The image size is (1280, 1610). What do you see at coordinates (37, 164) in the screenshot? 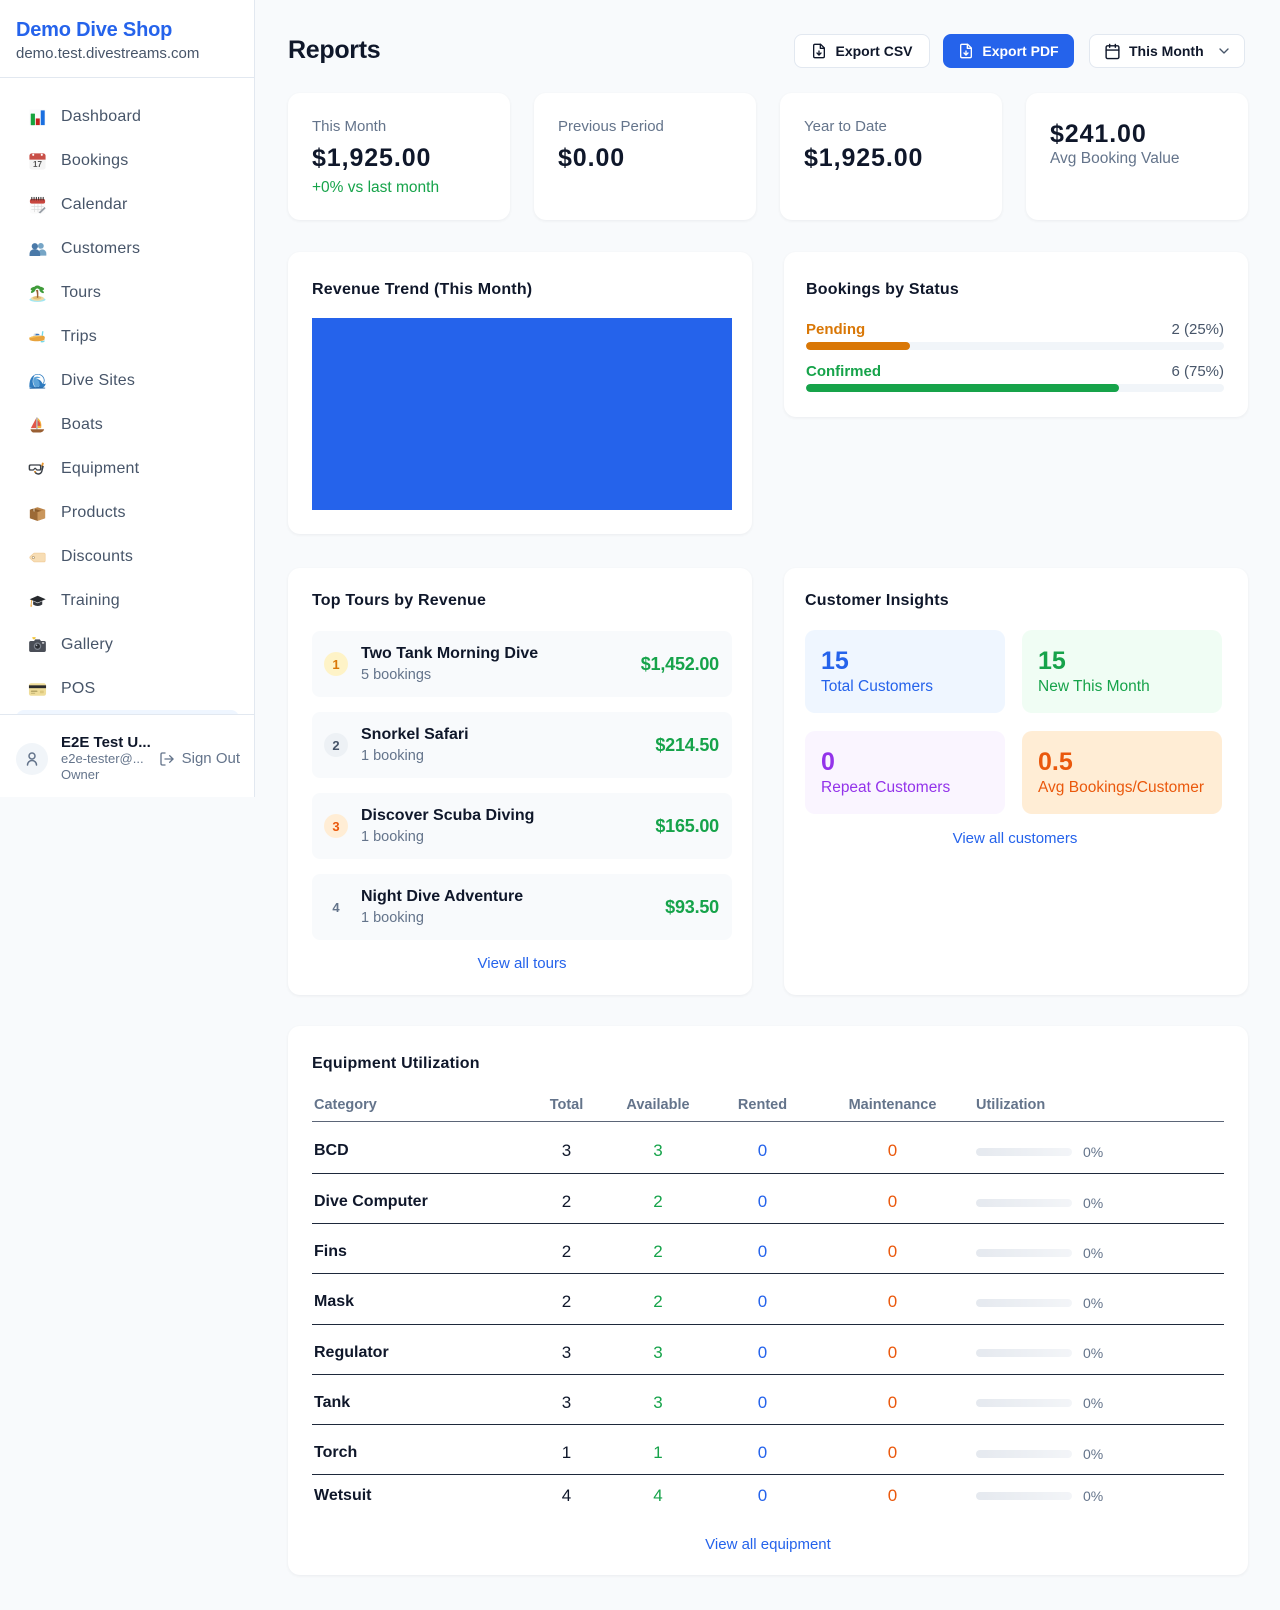
I see `svg-text: 17` at bounding box center [37, 164].